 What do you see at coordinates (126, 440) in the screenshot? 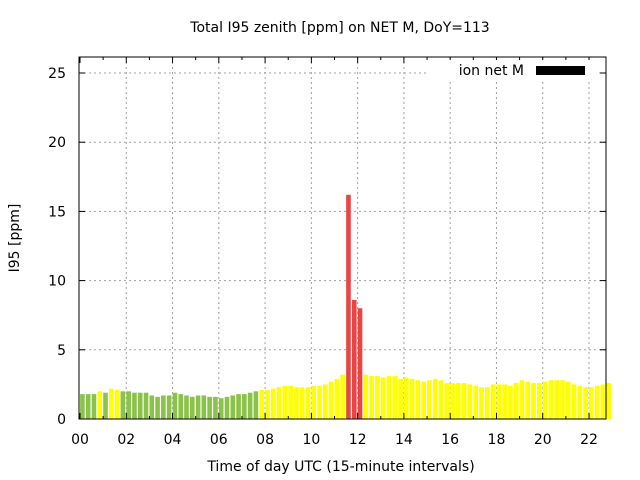
I see `x-tick-label: 02` at bounding box center [126, 440].